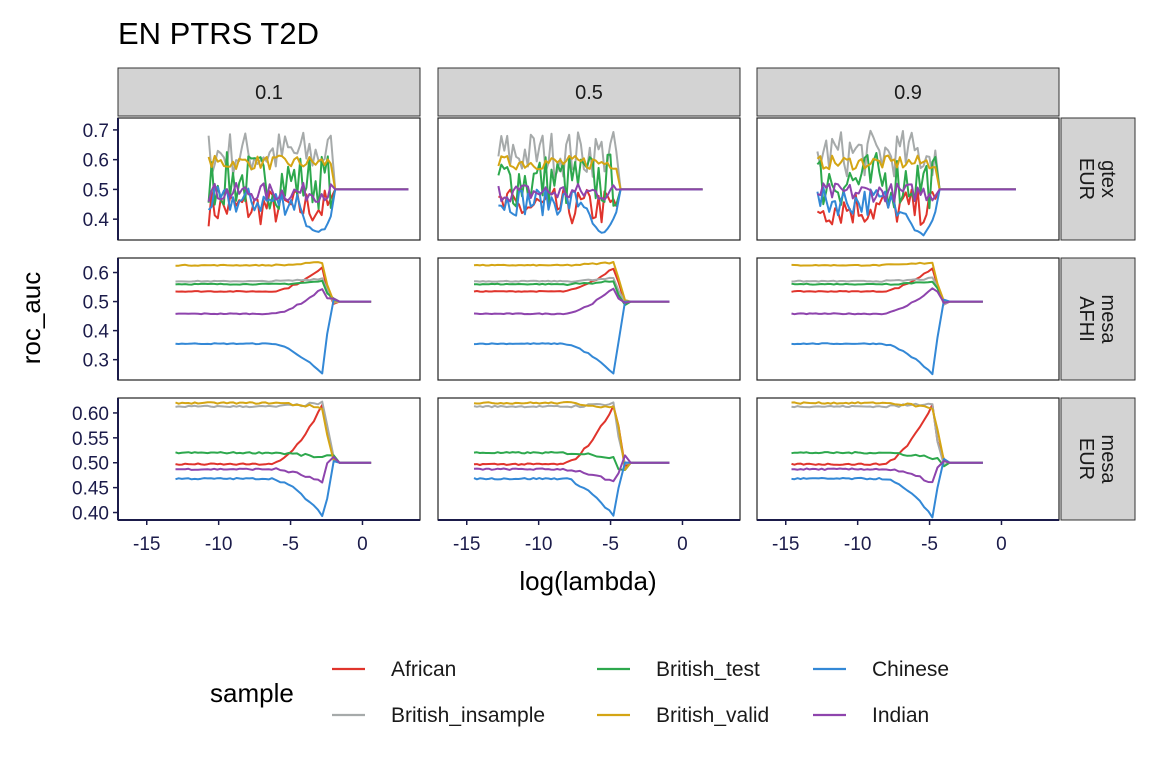 The image size is (1152, 768). What do you see at coordinates (96, 361) in the screenshot?
I see `y-tick-label: 0.3` at bounding box center [96, 361].